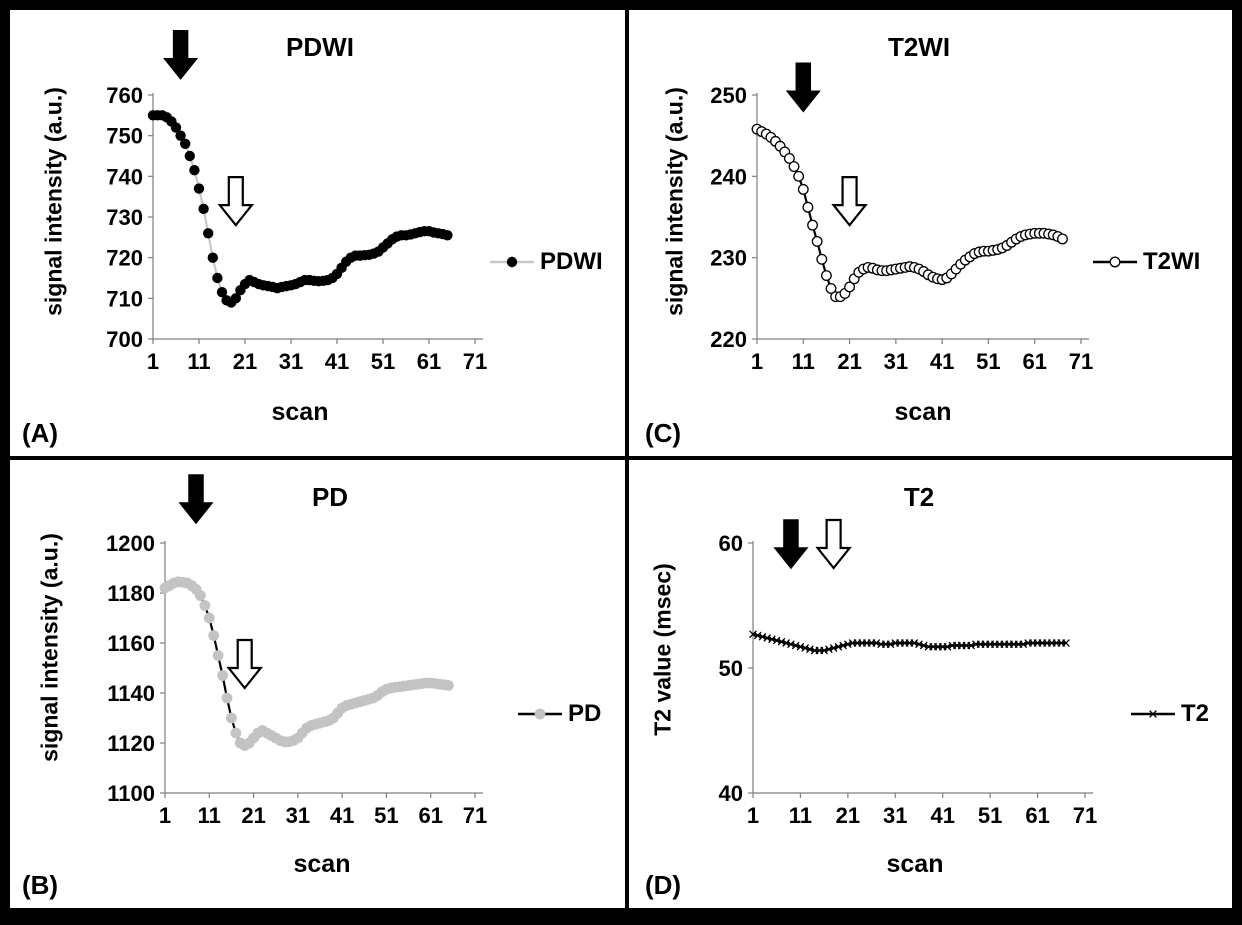  I want to click on y-tick-label: 740, so click(124, 176).